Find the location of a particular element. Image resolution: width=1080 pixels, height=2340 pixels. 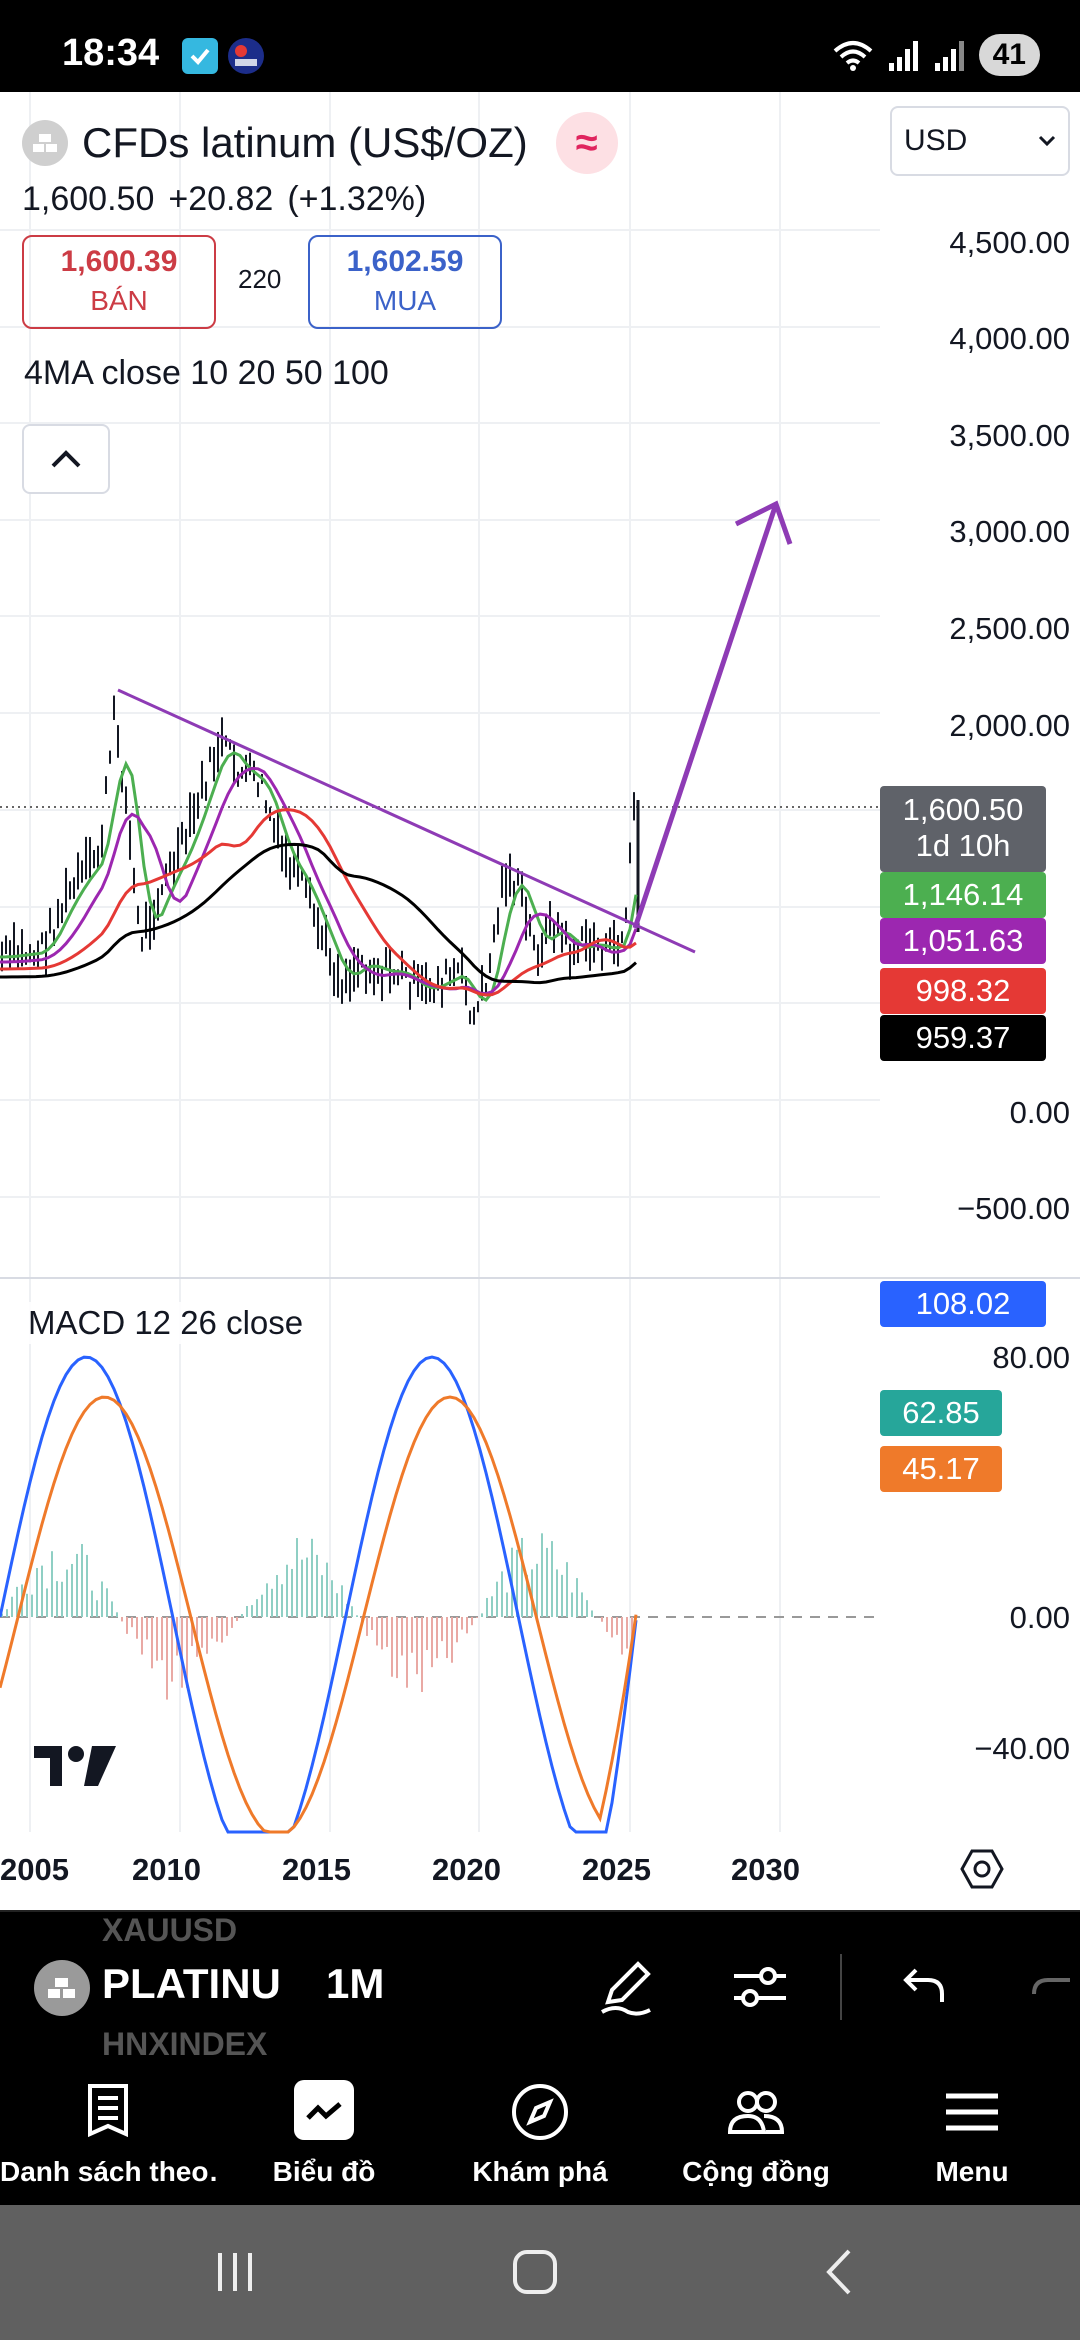

wave-badge-icon: ≈ is located at coordinates (586, 143).